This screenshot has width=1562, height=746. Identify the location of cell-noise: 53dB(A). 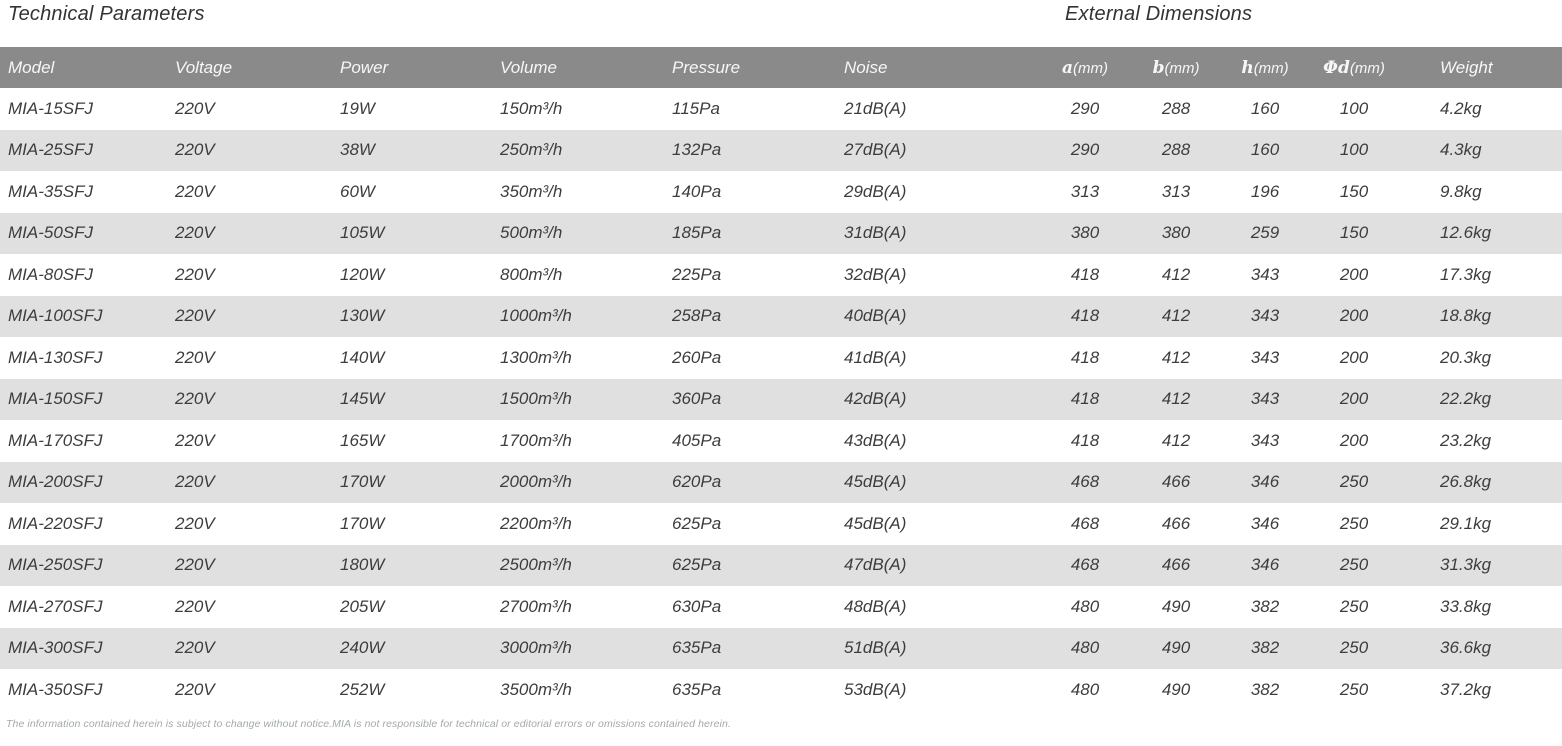
(875, 689).